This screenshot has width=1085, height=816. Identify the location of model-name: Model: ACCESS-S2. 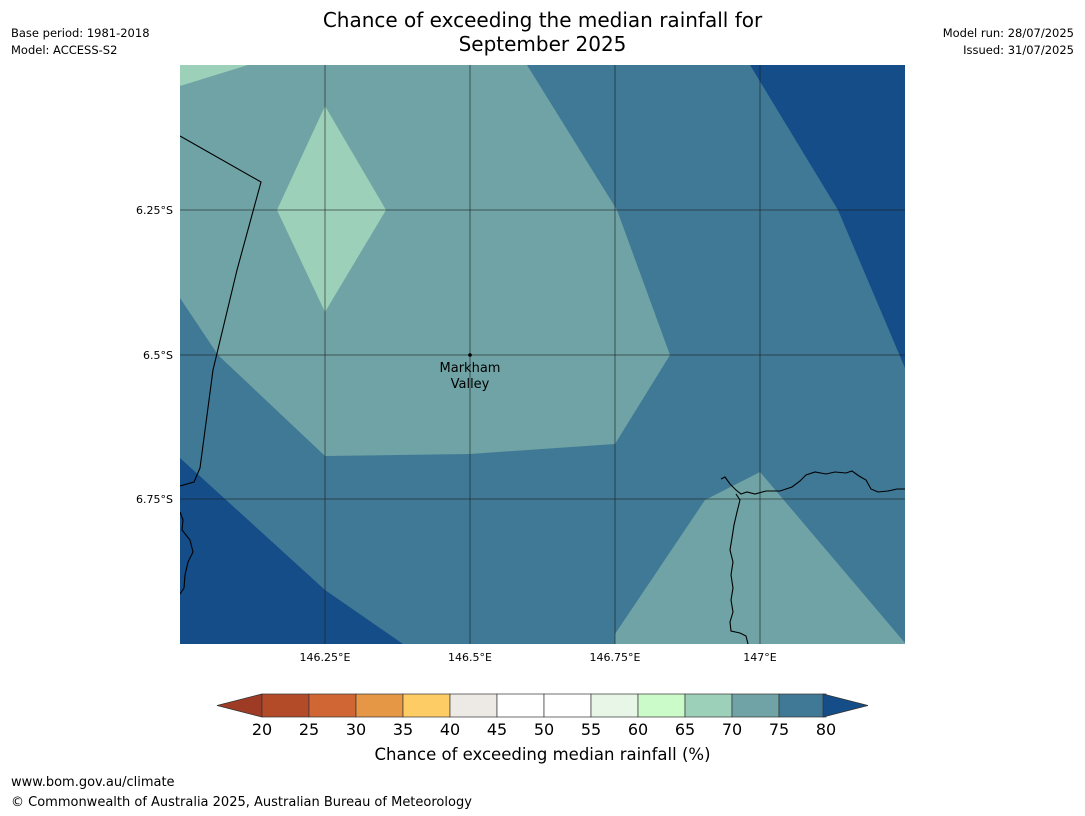
(64, 50).